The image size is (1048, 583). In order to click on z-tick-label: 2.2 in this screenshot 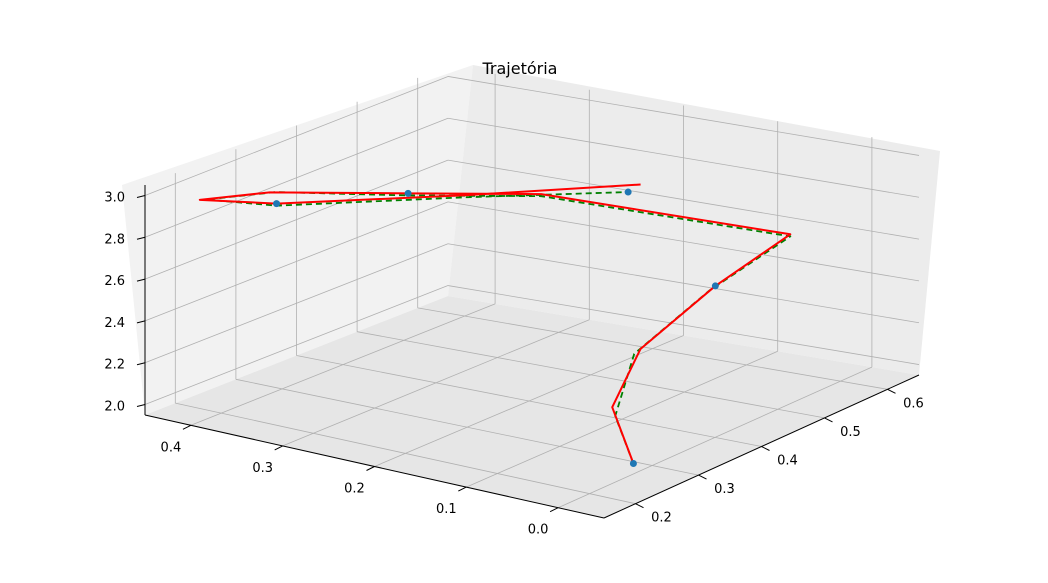, I will do `click(114, 365)`.